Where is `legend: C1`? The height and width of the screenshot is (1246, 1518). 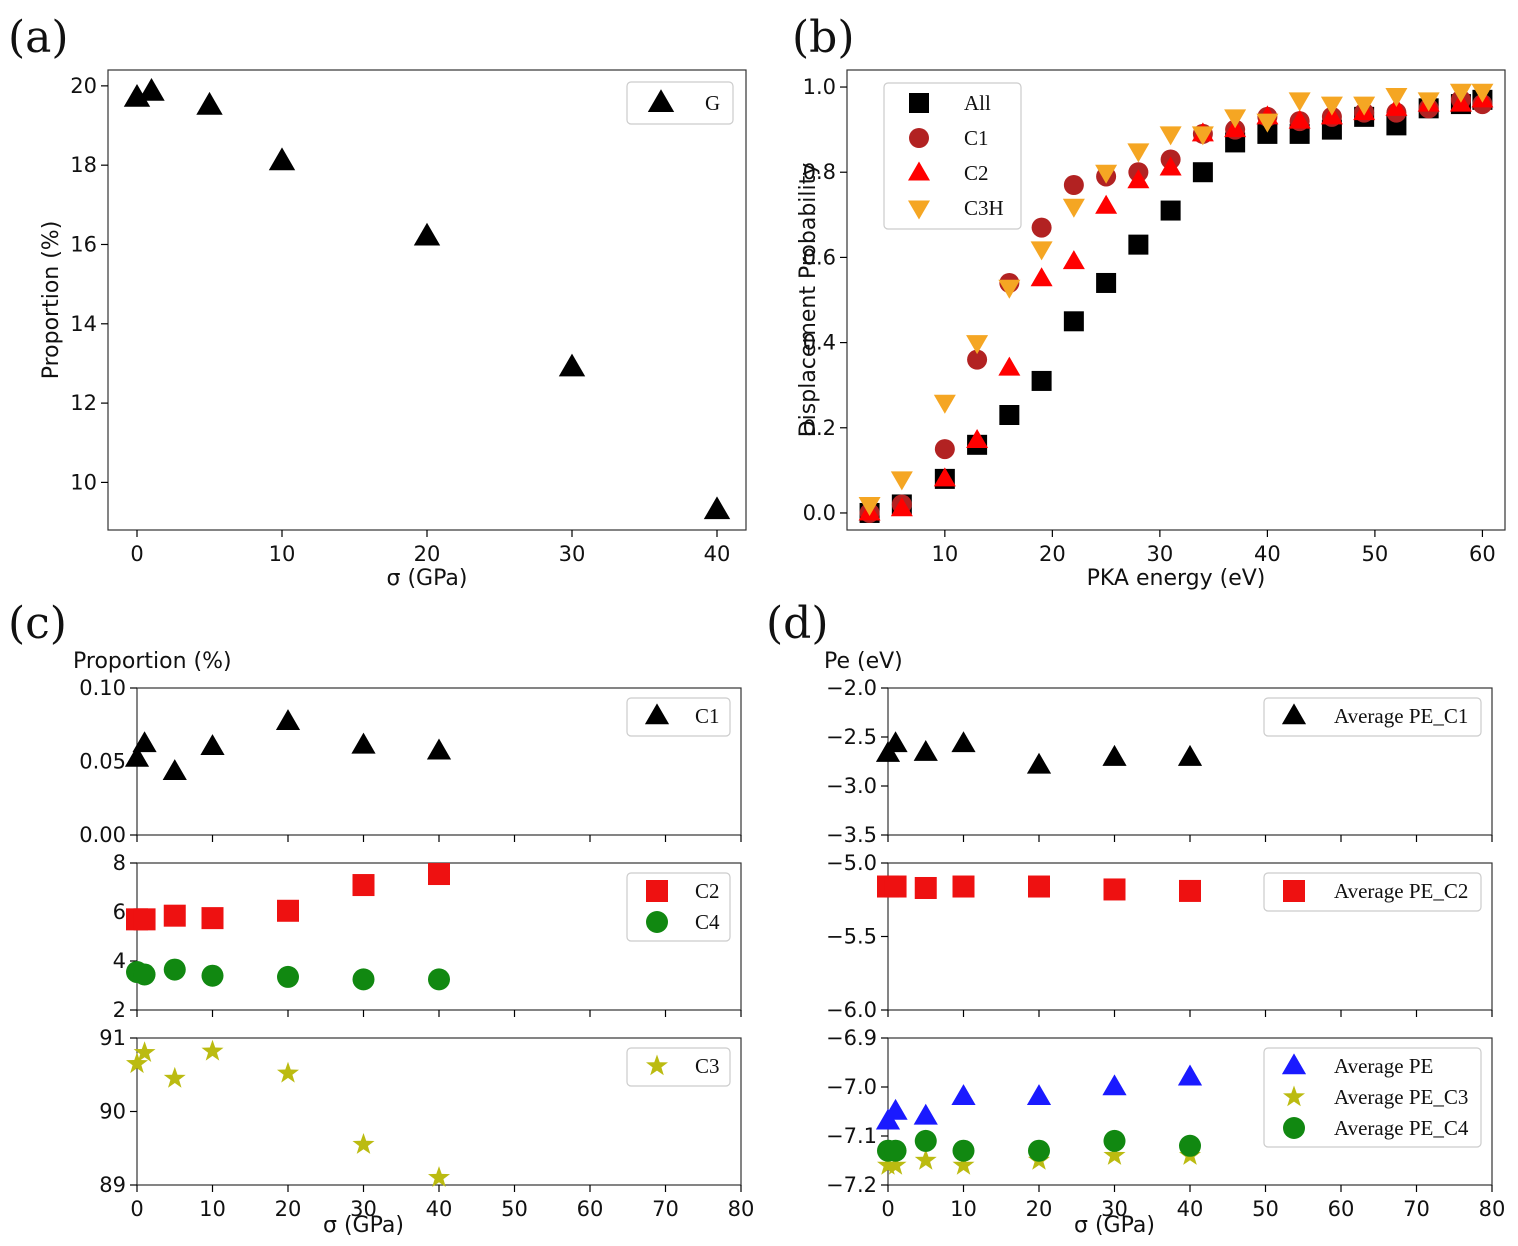 legend: C1 is located at coordinates (678, 717).